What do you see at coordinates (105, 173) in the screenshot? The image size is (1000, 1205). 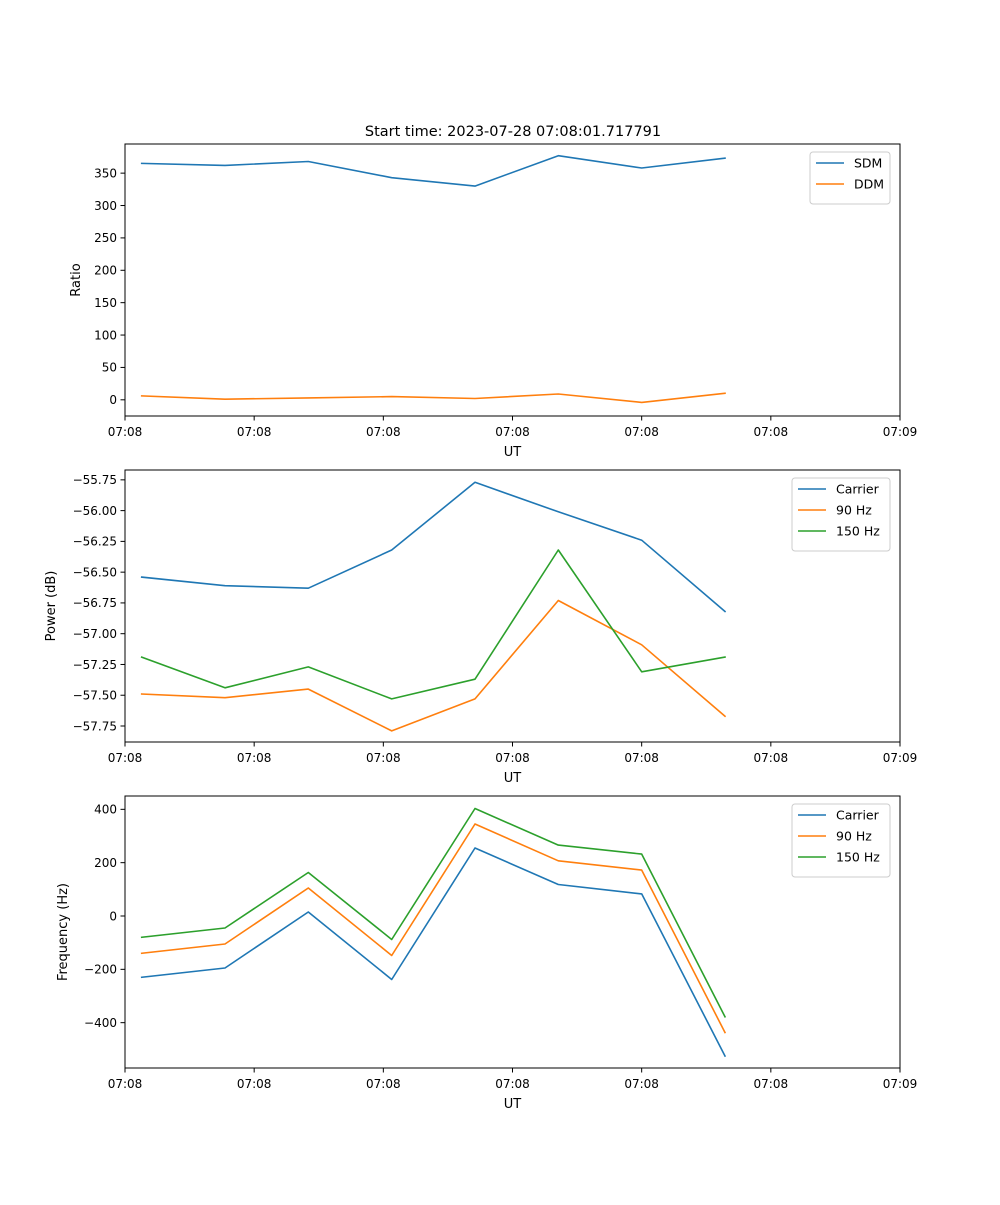 I see `ratio-y-tick-label: 350` at bounding box center [105, 173].